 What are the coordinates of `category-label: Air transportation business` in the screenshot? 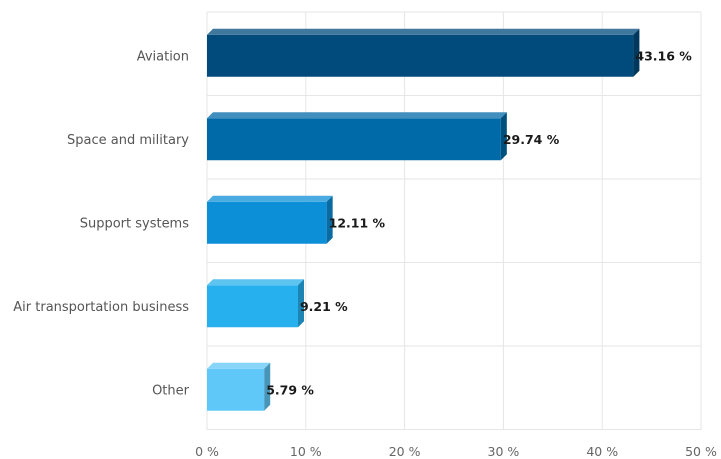 It's located at (101, 307).